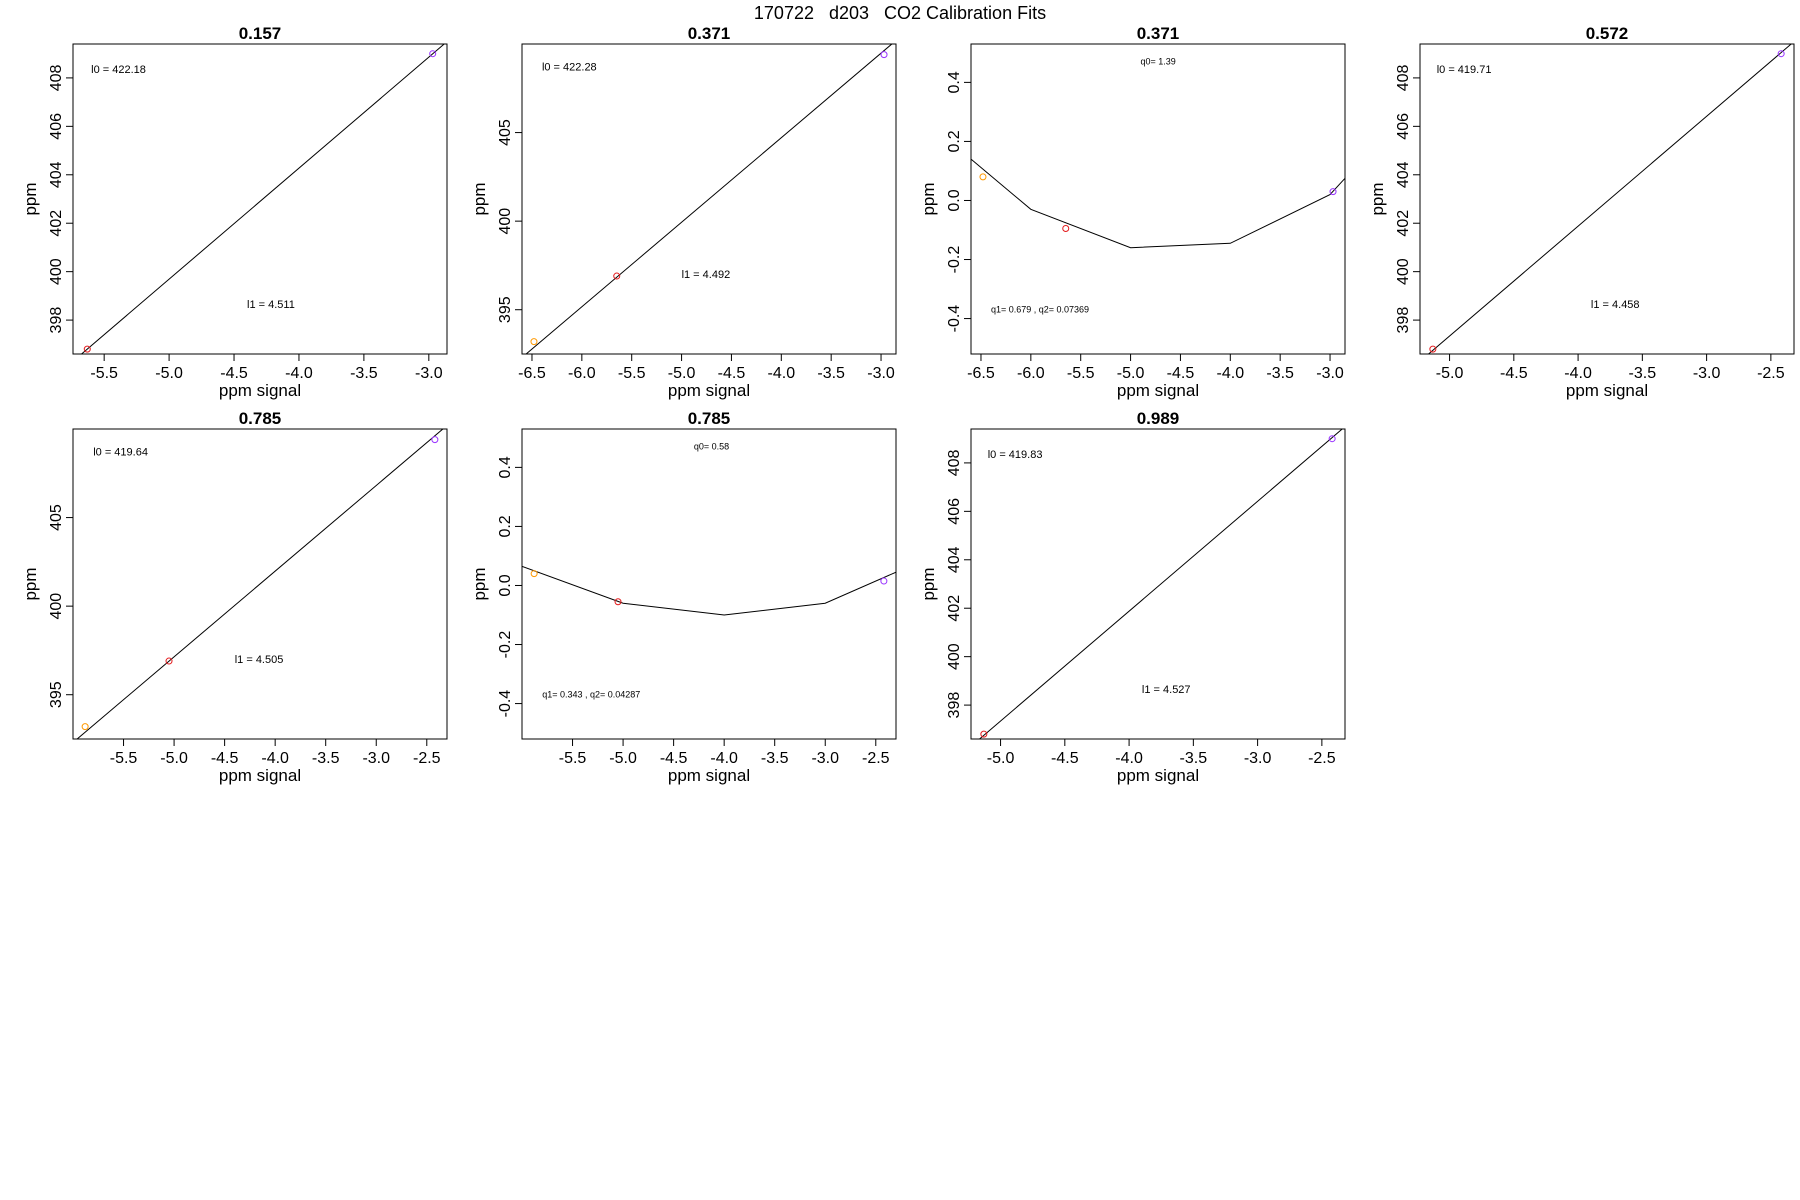  I want to click on y-tick-label: 395, so click(505, 309).